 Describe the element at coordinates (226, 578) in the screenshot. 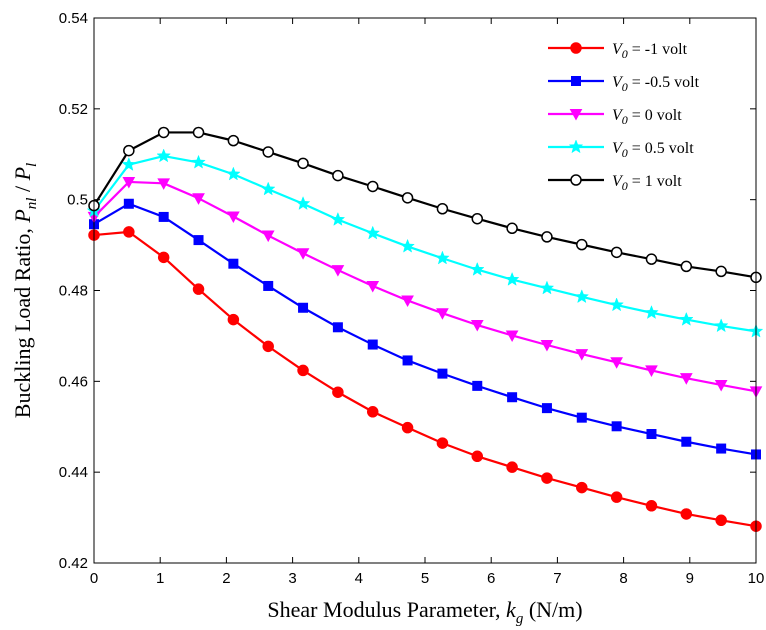

I see `x-tick-label: 2` at that location.